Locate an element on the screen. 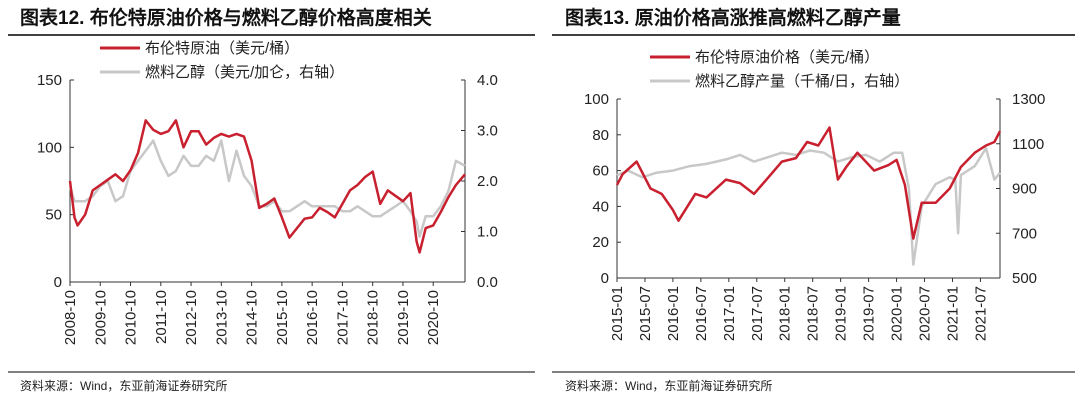  x-tick-label: 2013-10 is located at coordinates (221, 317).